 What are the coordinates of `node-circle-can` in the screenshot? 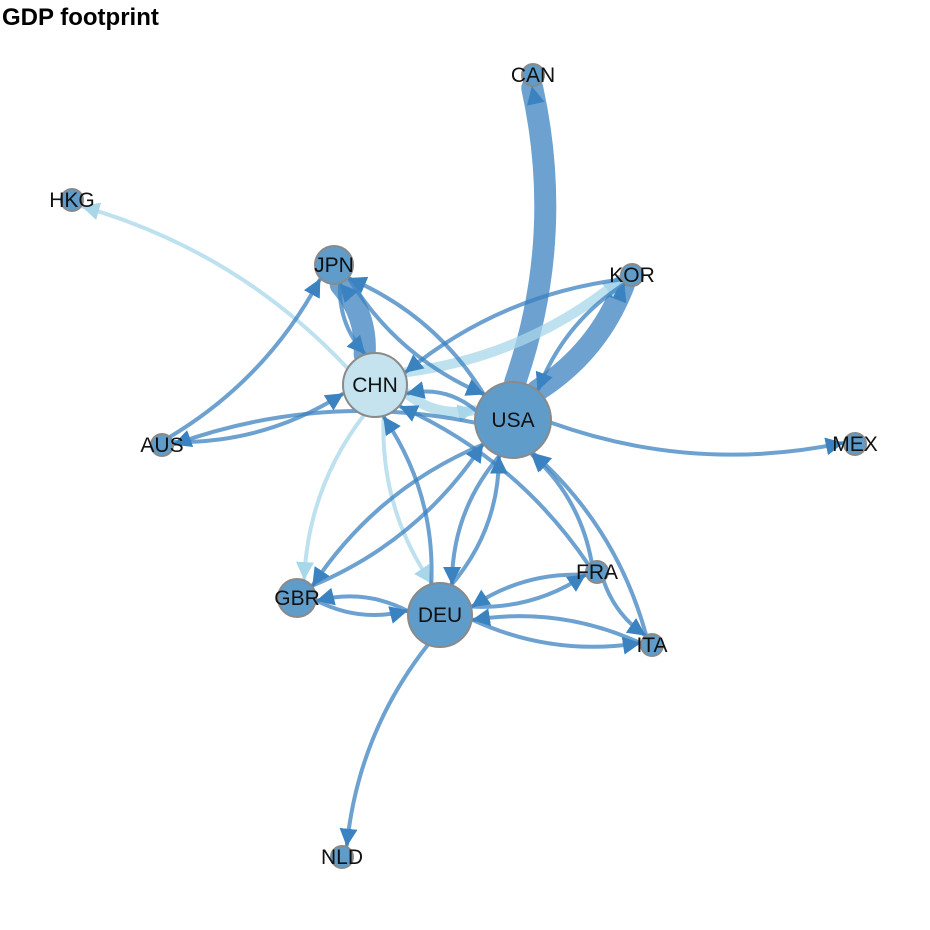 It's located at (533, 75).